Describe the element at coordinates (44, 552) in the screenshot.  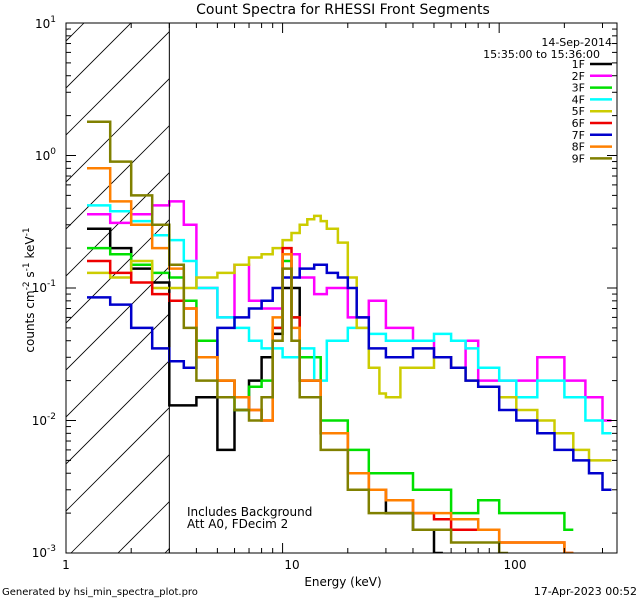
I see `y-tick-label-1e-3: 10⁻³` at that location.